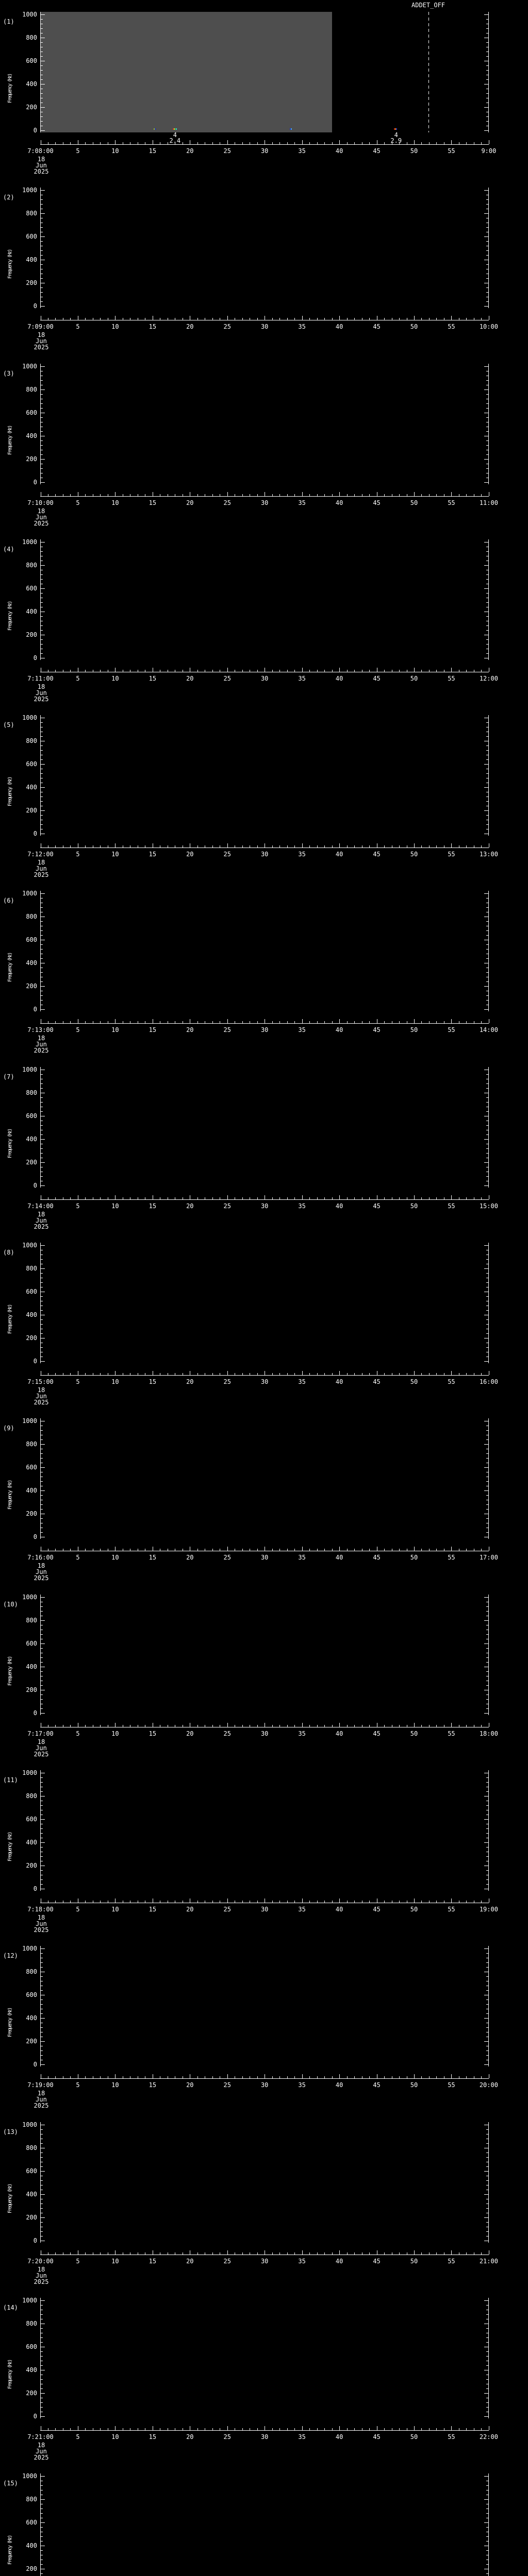 The width and height of the screenshot is (528, 2576). Describe the element at coordinates (40, 1733) in the screenshot. I see `x-start-label: 7:17:00` at that location.